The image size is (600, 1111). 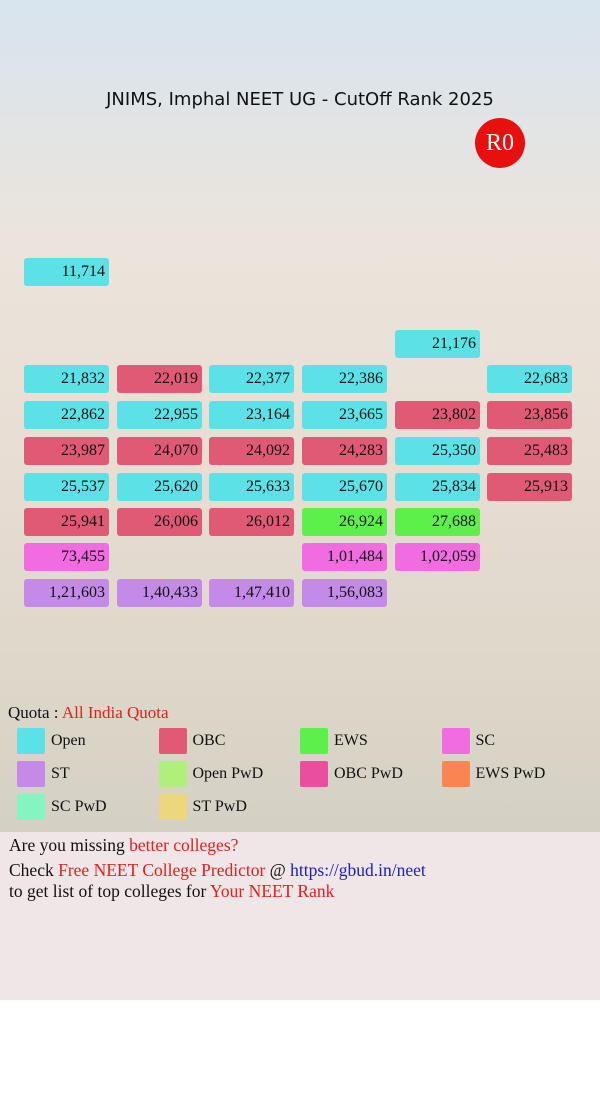 What do you see at coordinates (278, 870) in the screenshot?
I see `footer-text: @` at bounding box center [278, 870].